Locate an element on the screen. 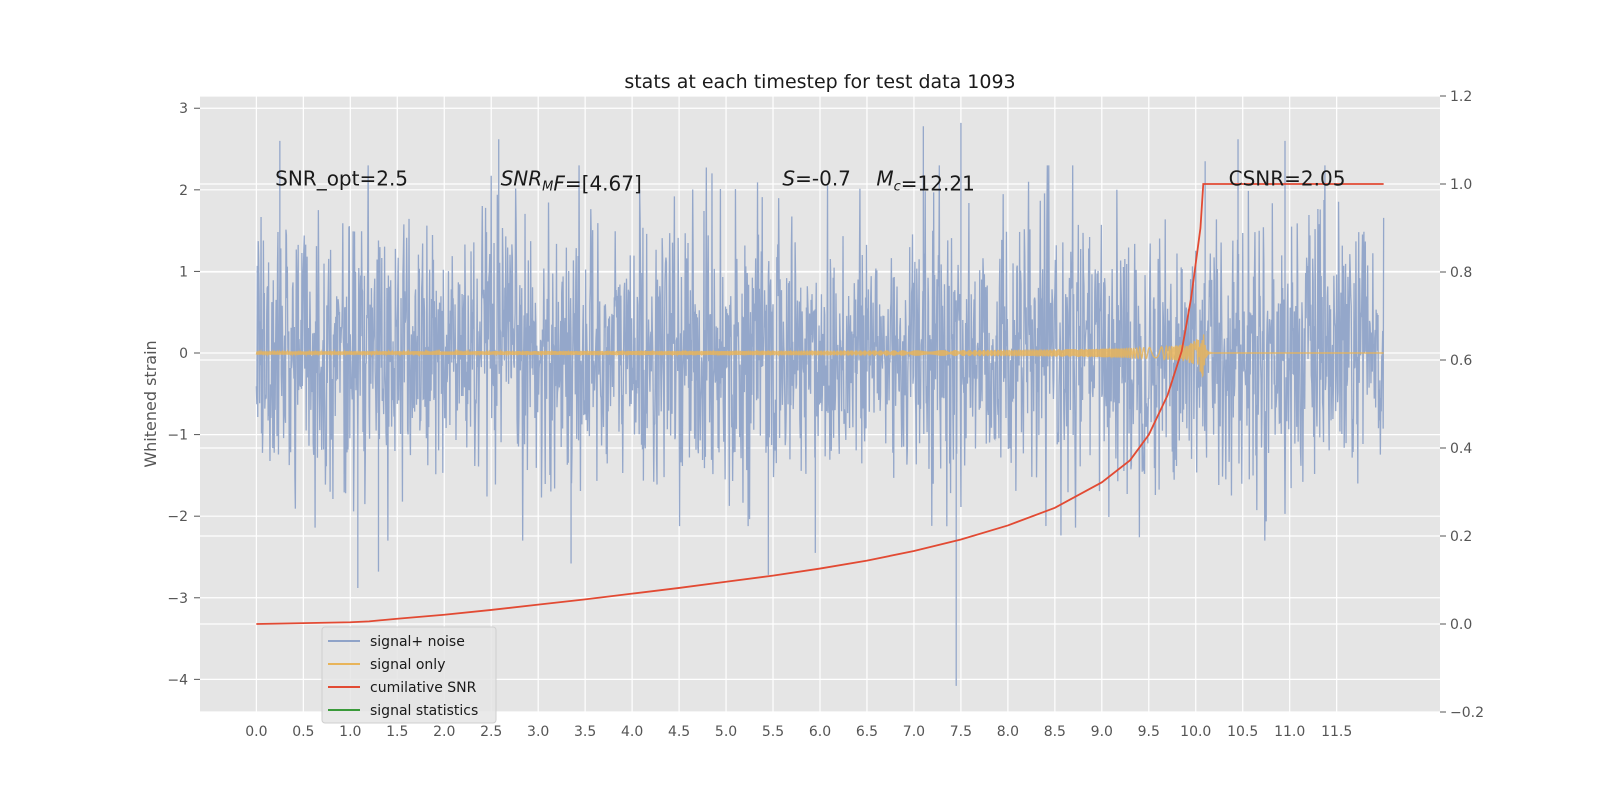 Image resolution: width=1600 pixels, height=800 pixels. x-tick-label: 5.0 is located at coordinates (726, 732).